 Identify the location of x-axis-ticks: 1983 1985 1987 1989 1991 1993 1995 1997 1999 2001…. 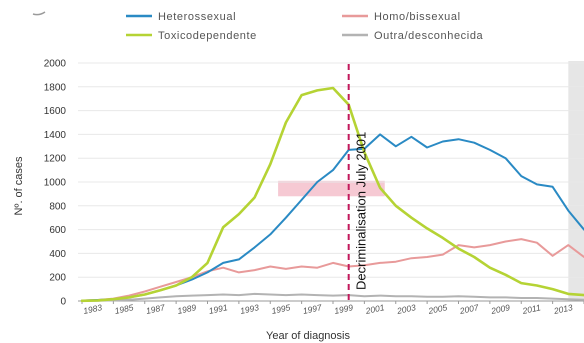
(332, 308).